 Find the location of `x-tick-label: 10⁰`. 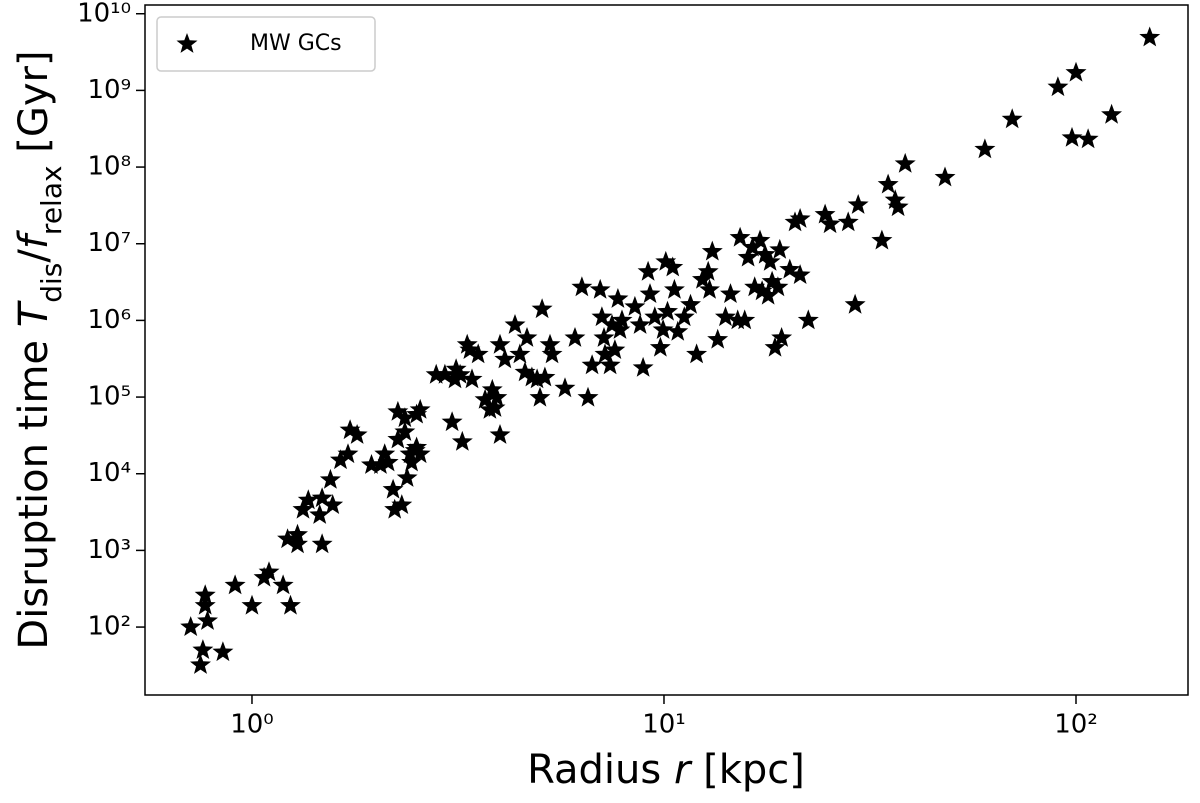

x-tick-label: 10⁰ is located at coordinates (252, 725).